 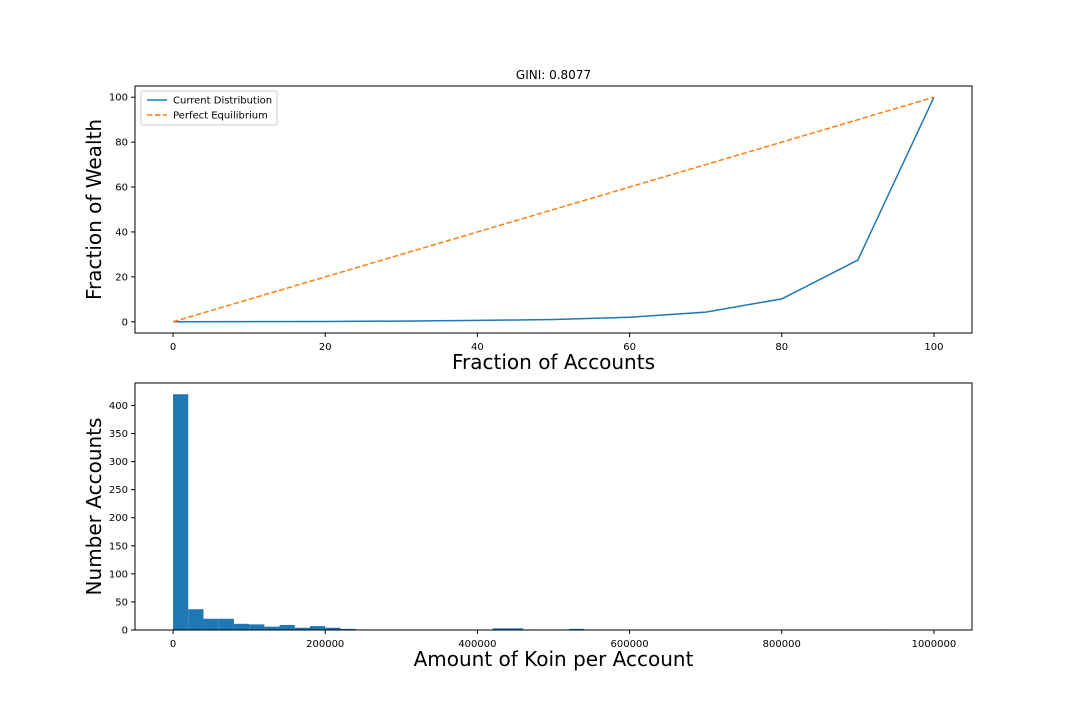 What do you see at coordinates (629, 347) in the screenshot?
I see `x-tick-label: 60` at bounding box center [629, 347].